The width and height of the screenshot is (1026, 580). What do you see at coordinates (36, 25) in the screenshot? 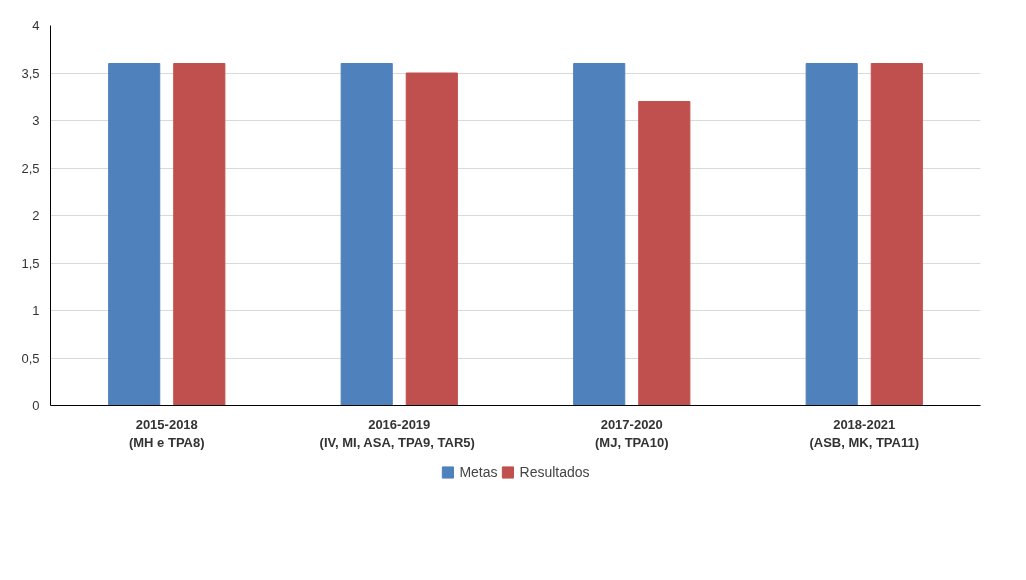
I see `y-tick-label: 4` at bounding box center [36, 25].